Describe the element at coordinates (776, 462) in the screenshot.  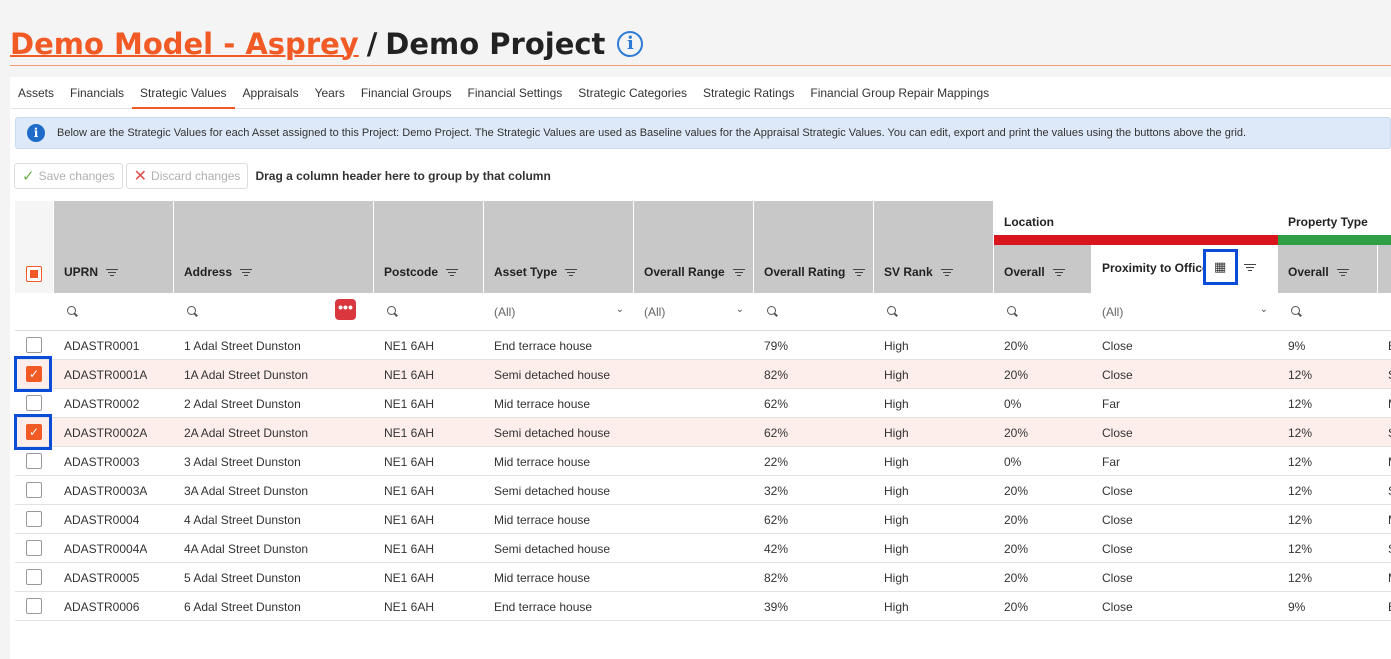
I see `cell-overall-rating: 22%` at that location.